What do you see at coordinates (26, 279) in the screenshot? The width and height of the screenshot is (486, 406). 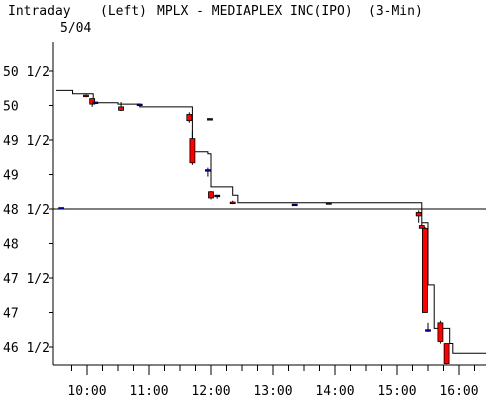 I see `y-tick-label: 47 1/2` at bounding box center [26, 279].